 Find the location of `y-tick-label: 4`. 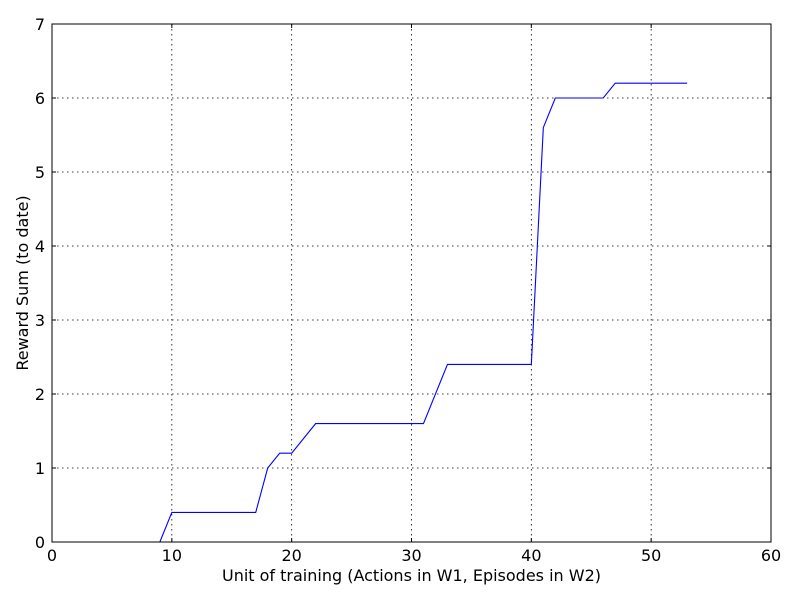

y-tick-label: 4 is located at coordinates (40, 246).